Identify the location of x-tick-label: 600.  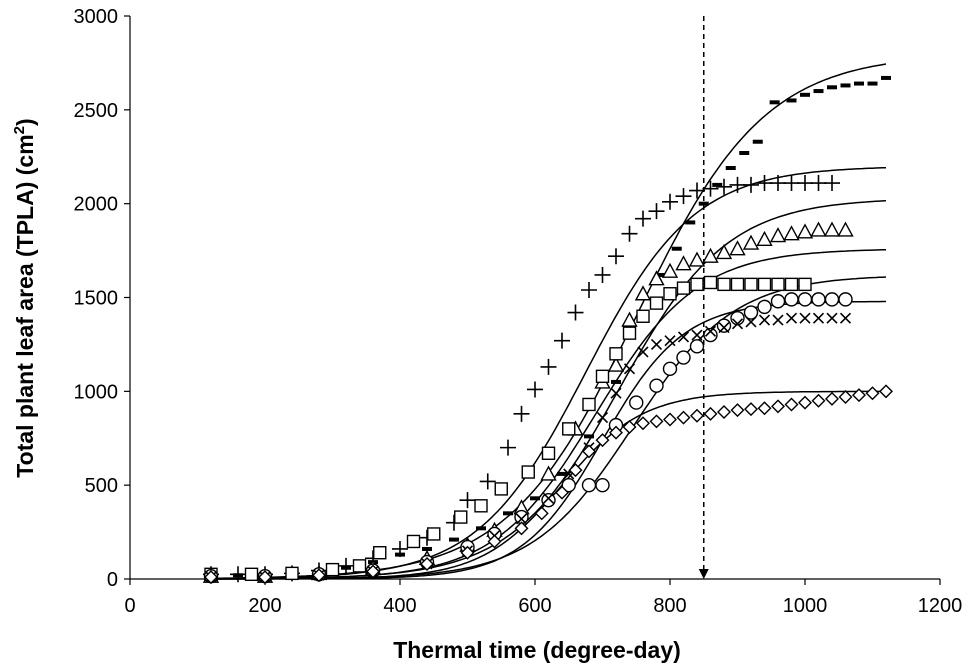
(534, 606).